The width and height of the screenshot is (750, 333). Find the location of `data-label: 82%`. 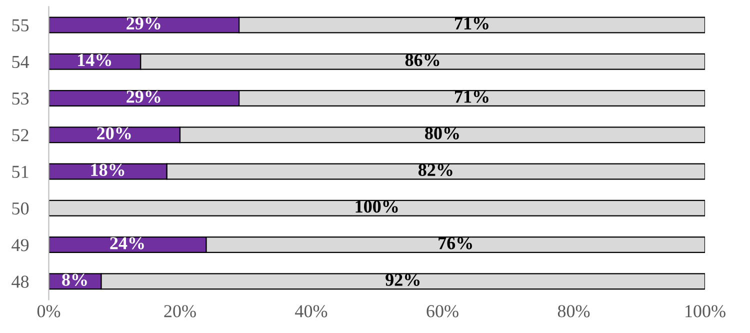

data-label: 82% is located at coordinates (435, 170).